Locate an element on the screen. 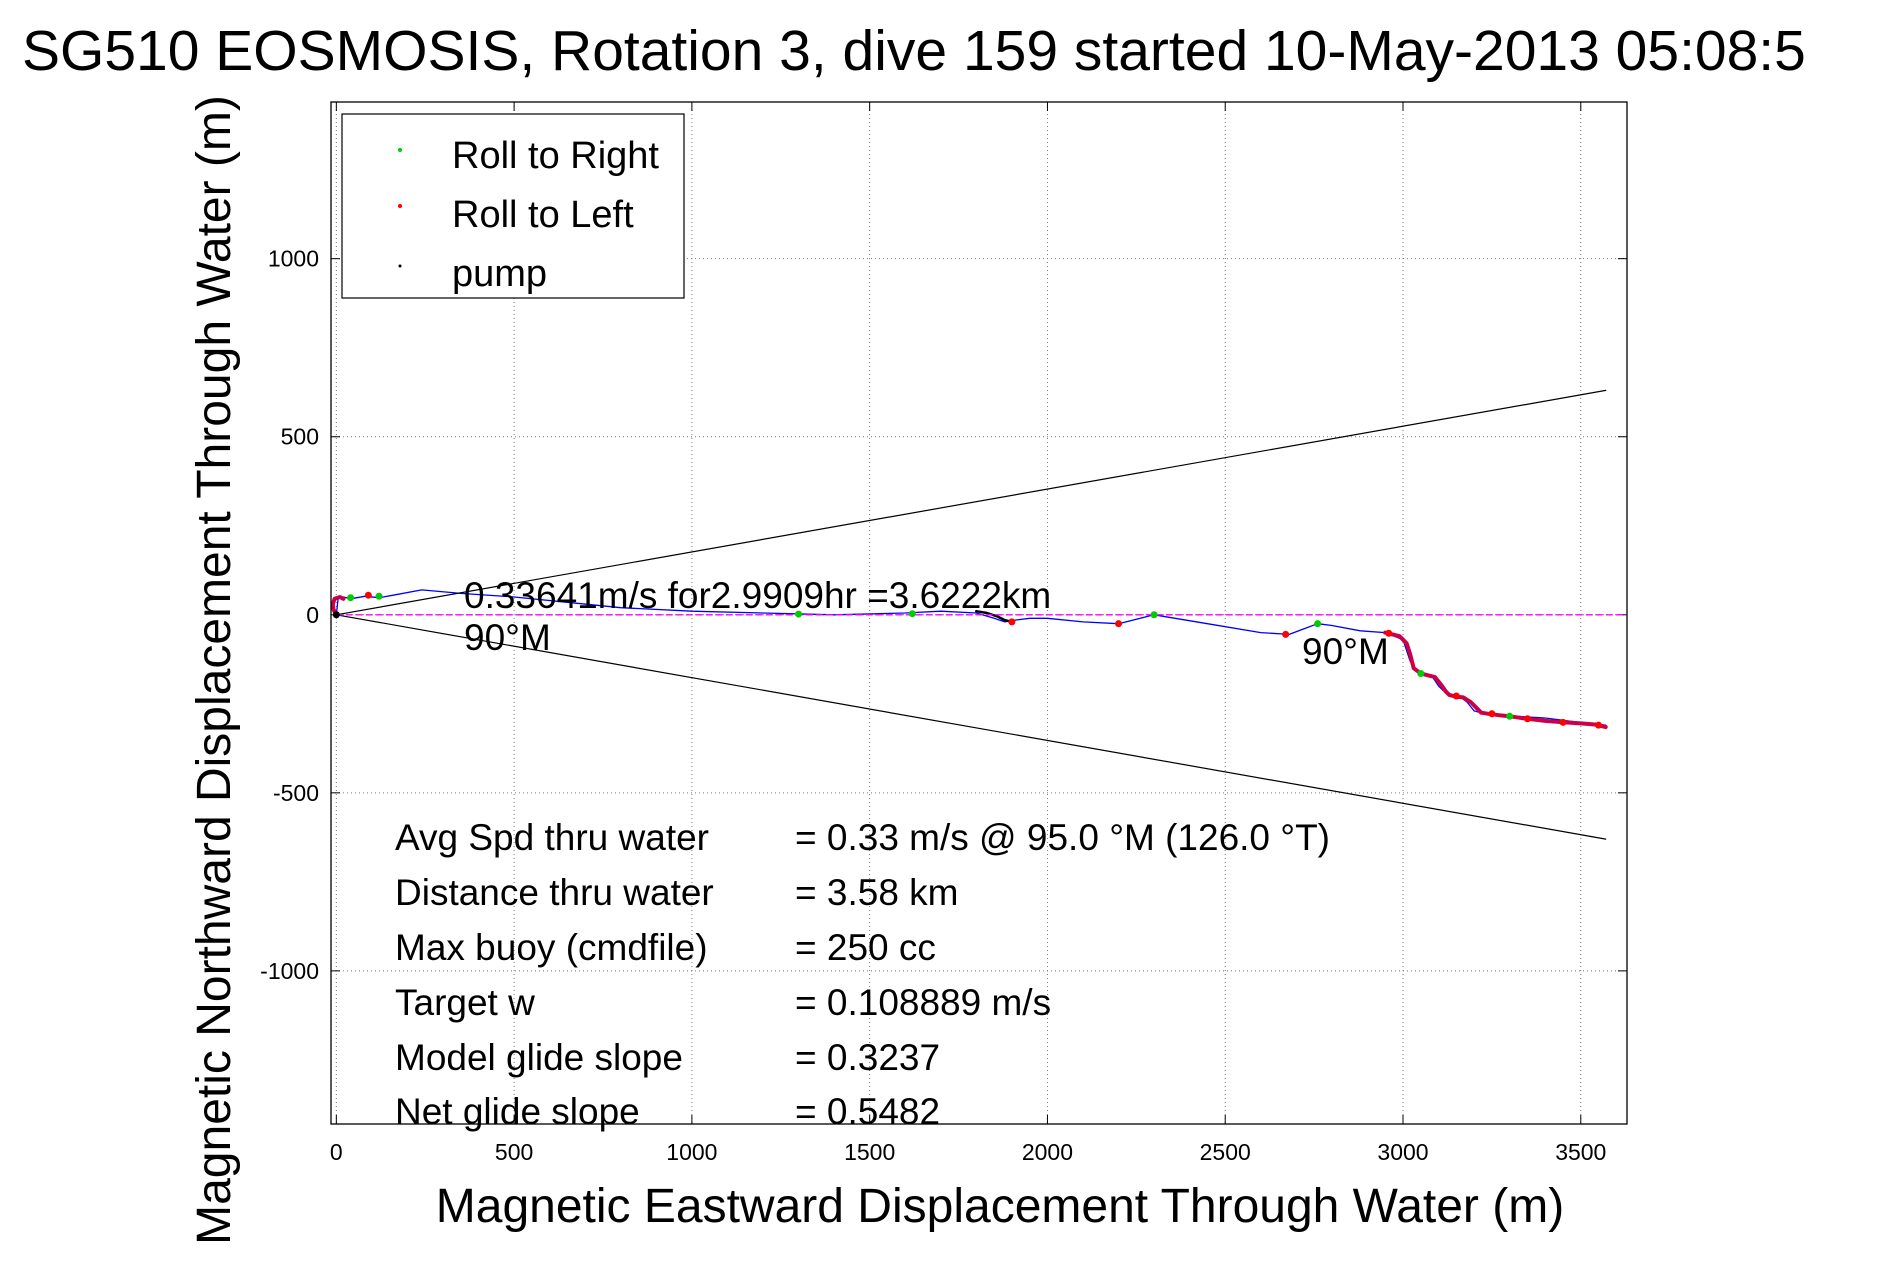 The image size is (1891, 1262). y-tick-label: -500 is located at coordinates (296, 793).